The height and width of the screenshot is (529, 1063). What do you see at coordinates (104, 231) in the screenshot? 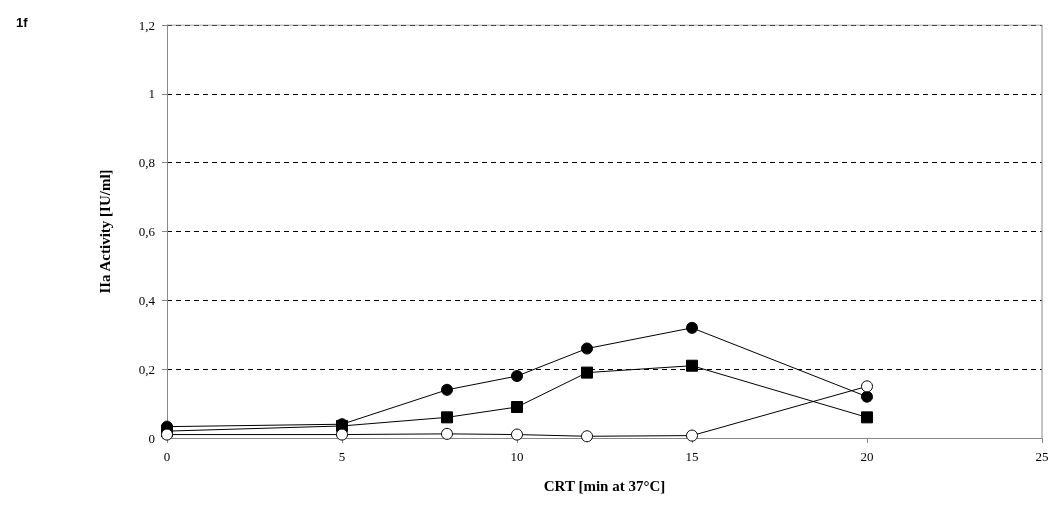
I see `y-axis-title: IIa Activity [IU/ml]` at bounding box center [104, 231].